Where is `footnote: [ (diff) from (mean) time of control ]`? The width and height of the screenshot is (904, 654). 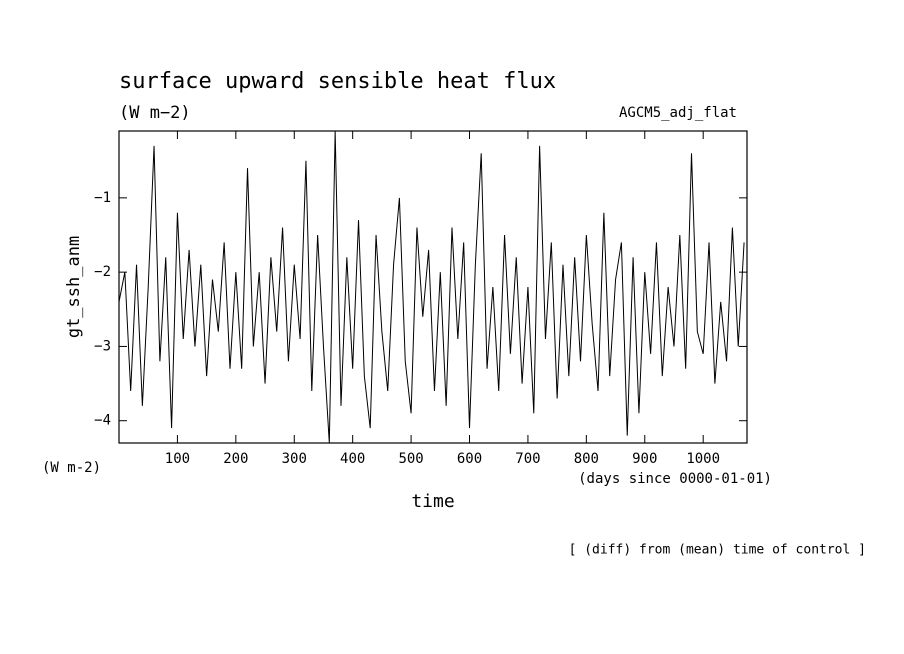
footnote: [ (diff) from (mean) time of control ] is located at coordinates (717, 550).